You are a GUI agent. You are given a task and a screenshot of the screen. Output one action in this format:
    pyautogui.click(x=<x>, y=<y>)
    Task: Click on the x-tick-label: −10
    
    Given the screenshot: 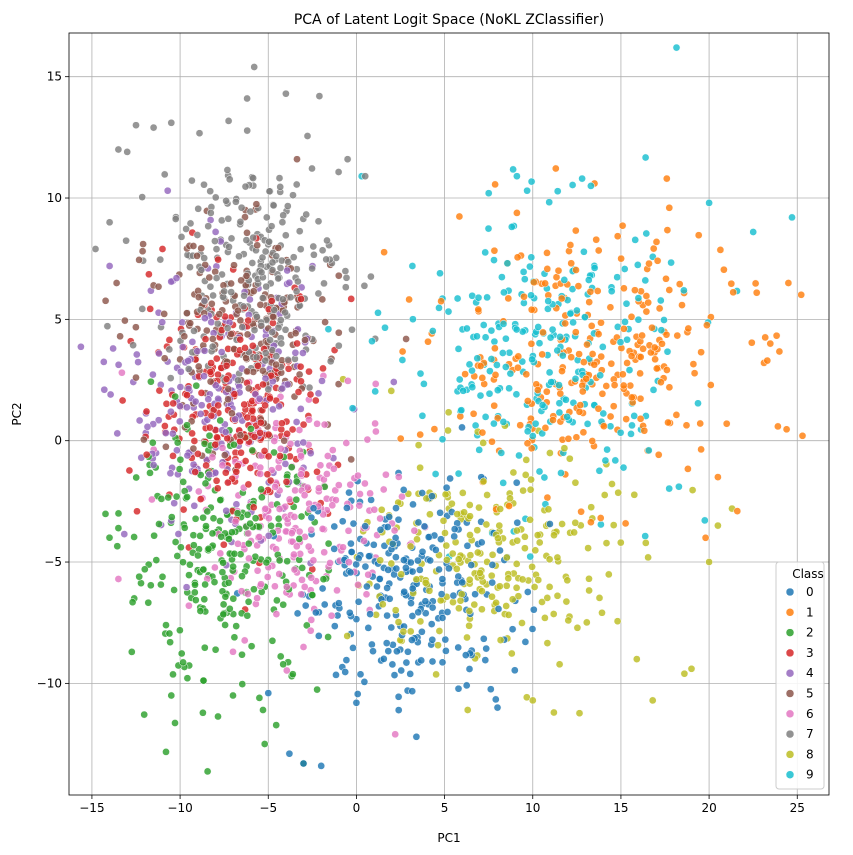 What is the action you would take?
    pyautogui.click(x=179, y=808)
    